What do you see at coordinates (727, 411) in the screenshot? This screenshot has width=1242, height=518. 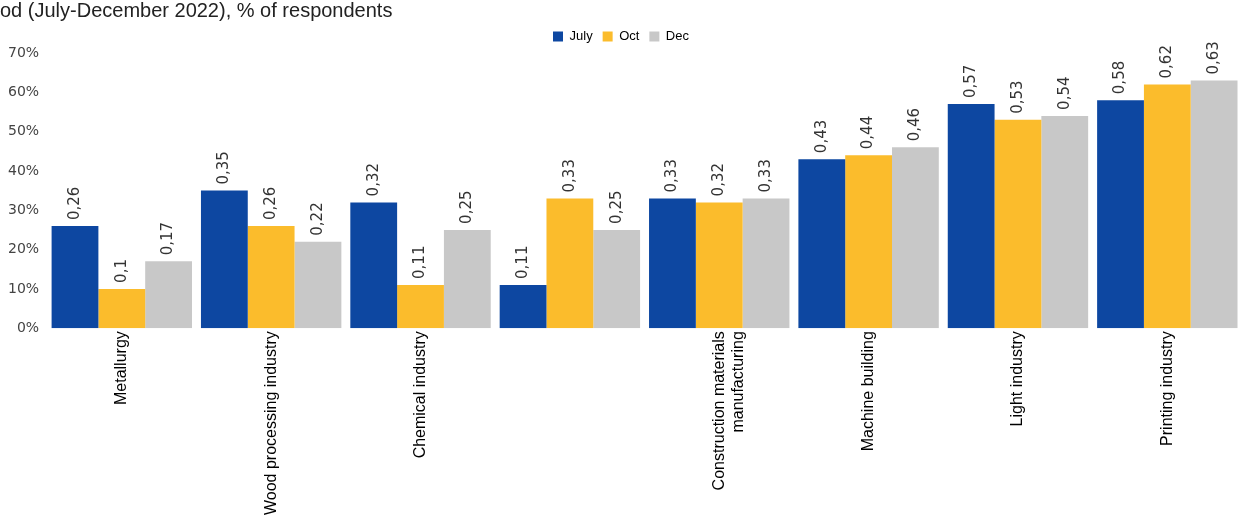 I see `x-tick-label: Construction materials manufacturing` at bounding box center [727, 411].